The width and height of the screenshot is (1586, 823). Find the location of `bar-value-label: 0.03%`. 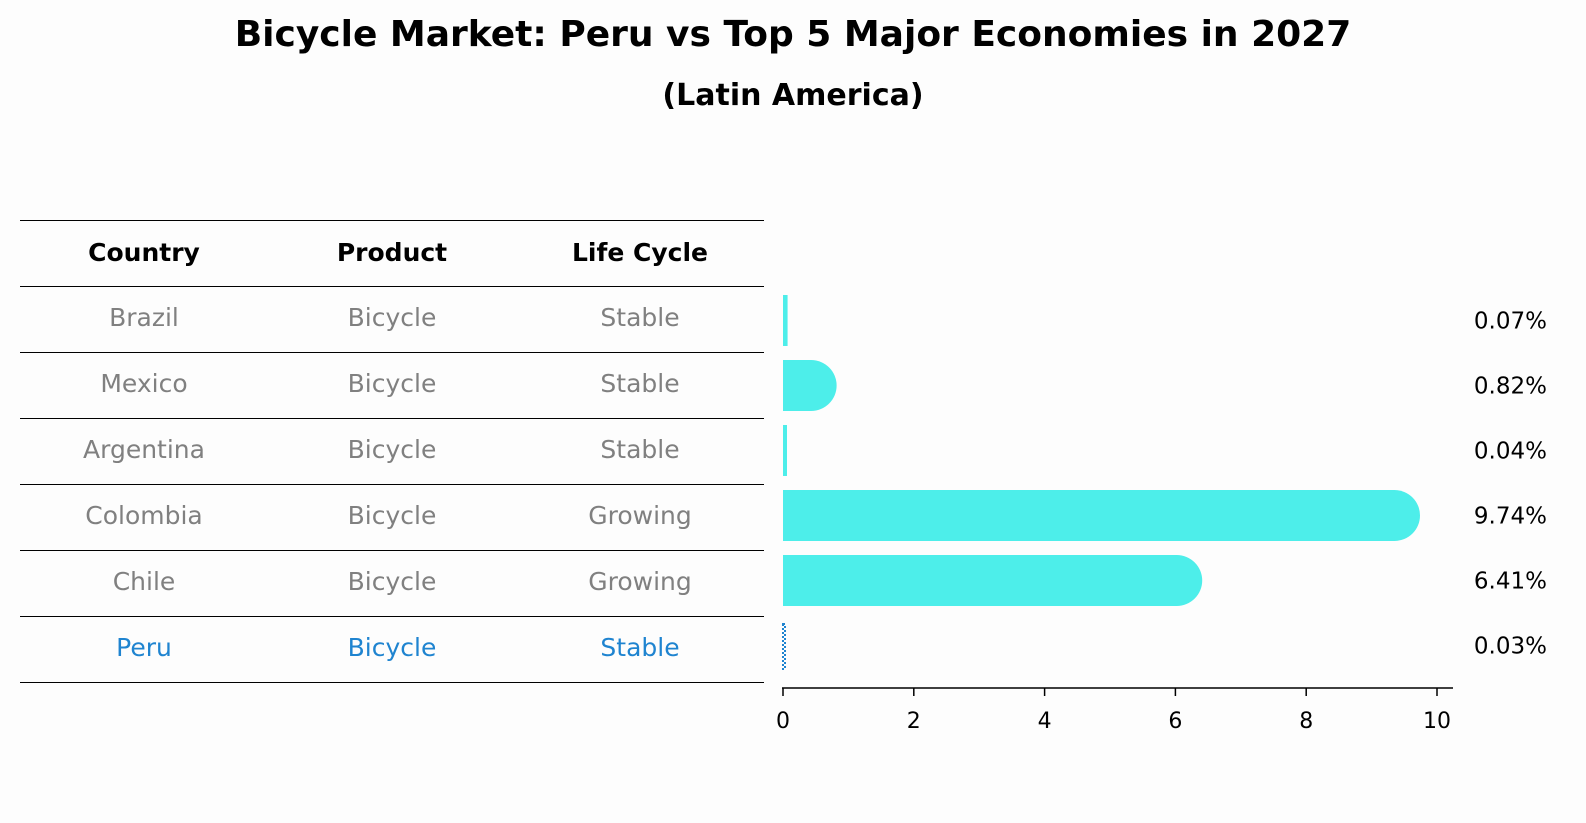

bar-value-label: 0.03% is located at coordinates (1510, 647).